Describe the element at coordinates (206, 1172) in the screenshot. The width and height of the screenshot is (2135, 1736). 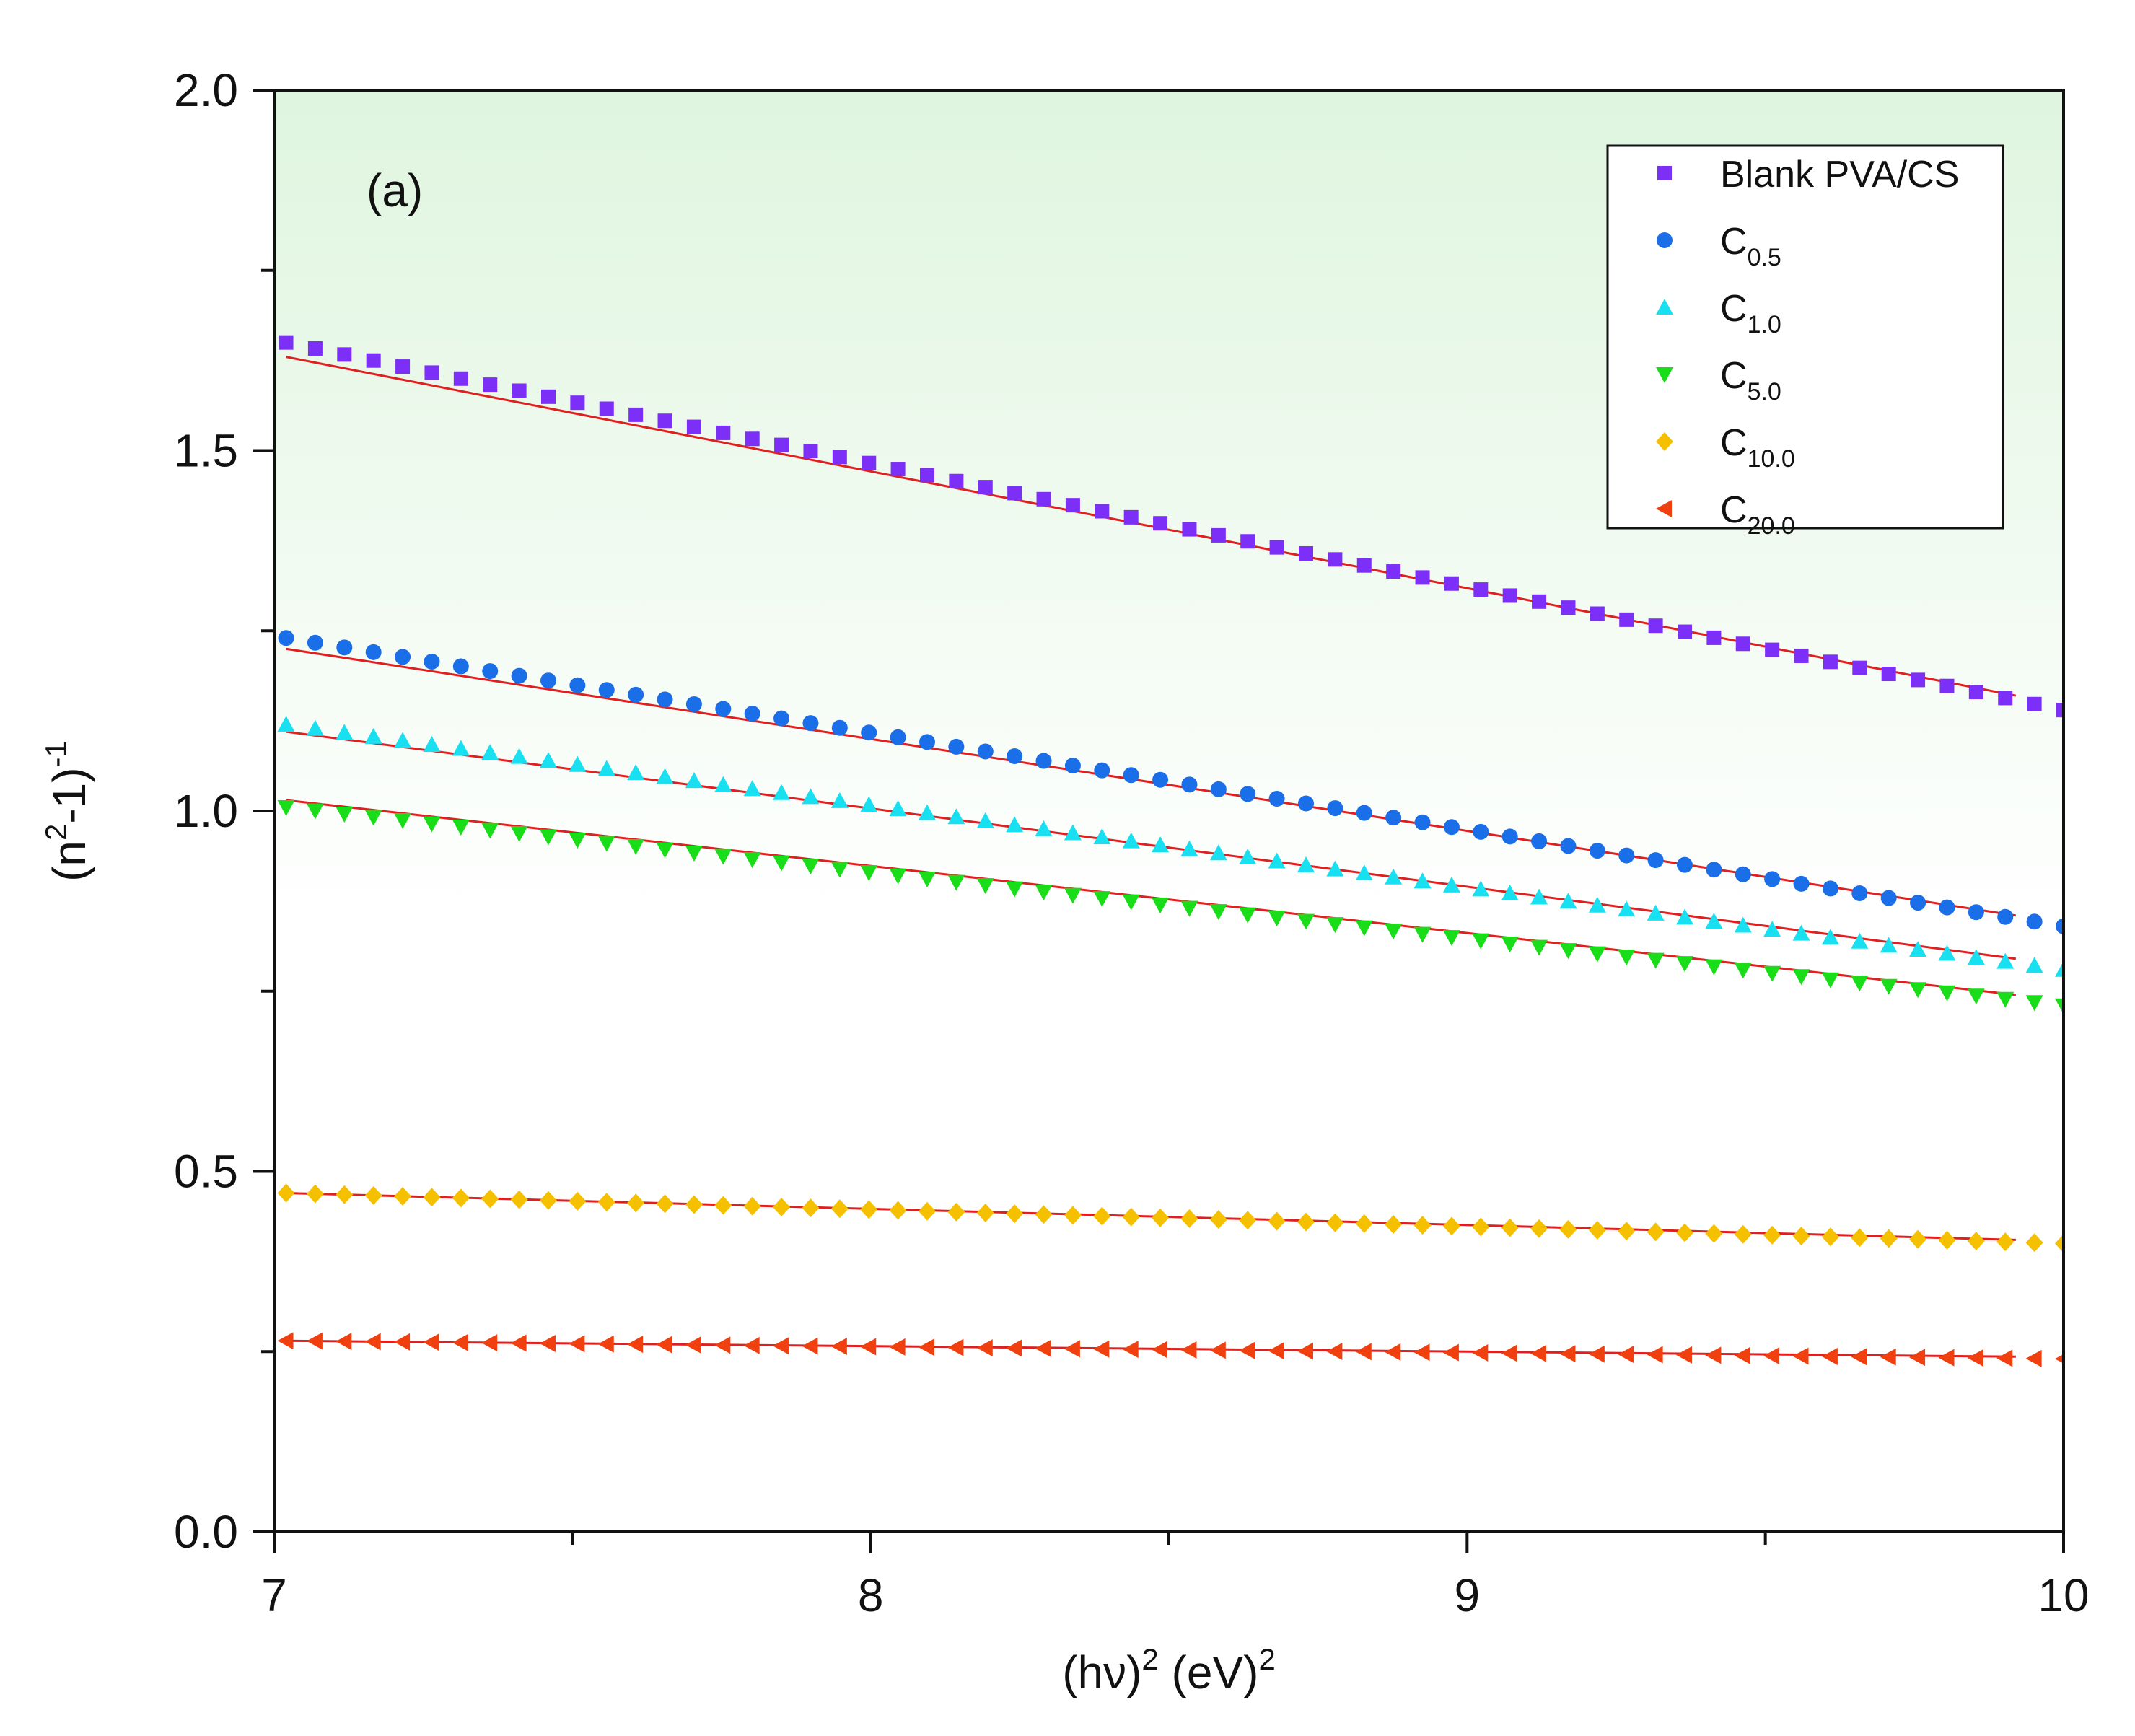
I see `y-tick-label: 0.5` at that location.